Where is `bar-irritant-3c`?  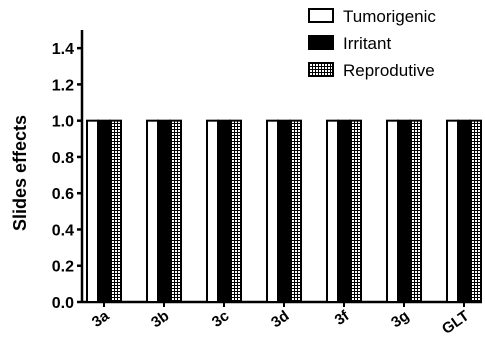 bar-irritant-3c is located at coordinates (224, 211).